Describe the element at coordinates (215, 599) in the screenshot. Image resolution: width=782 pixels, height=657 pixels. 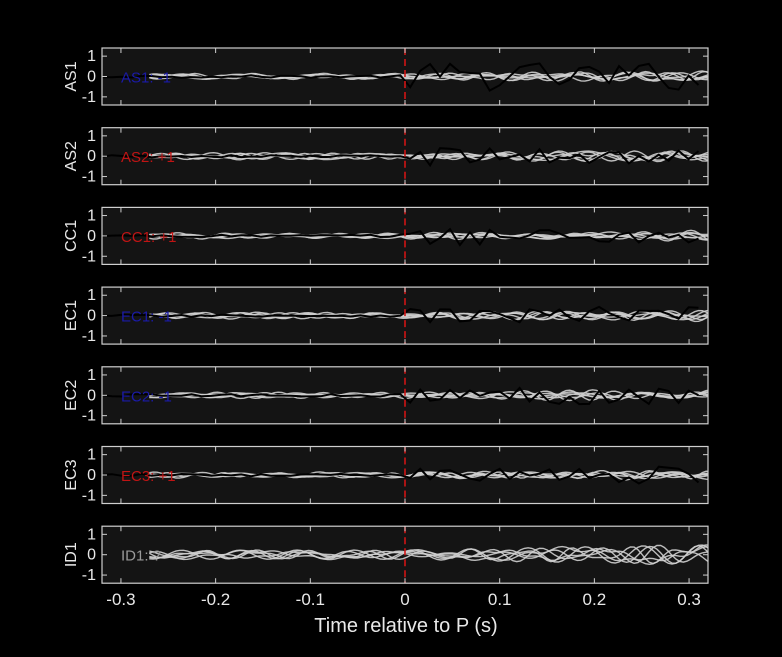
I see `x-tick-label: -0.2` at that location.